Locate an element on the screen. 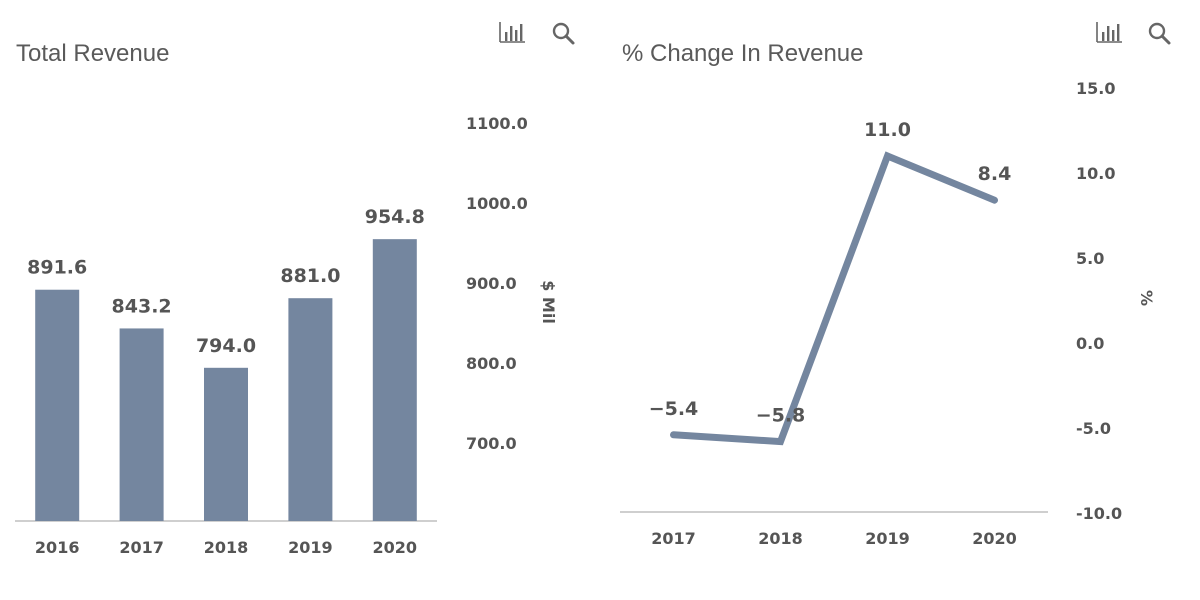 The image size is (1200, 600). data-label: 794.0 is located at coordinates (226, 346).